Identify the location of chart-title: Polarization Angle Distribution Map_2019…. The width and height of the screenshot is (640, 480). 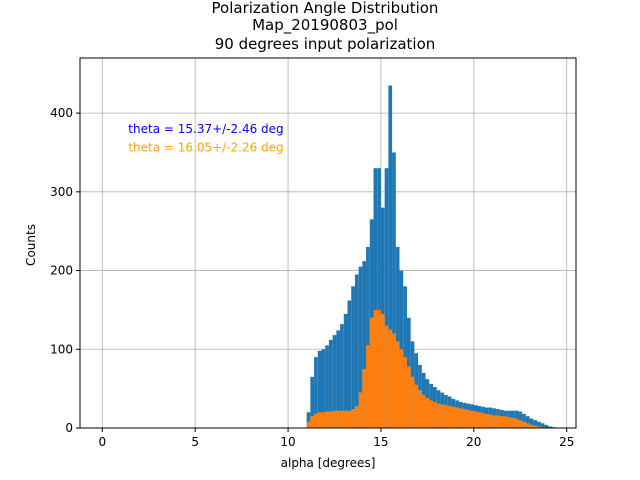
(325, 26).